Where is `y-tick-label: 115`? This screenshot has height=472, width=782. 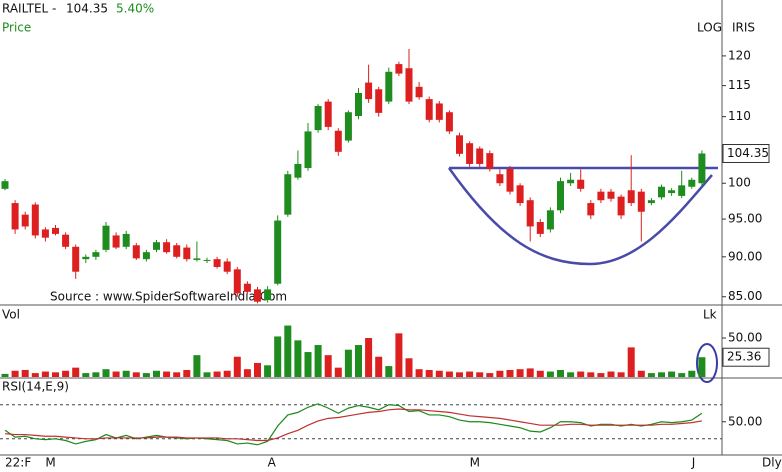
y-tick-label: 115 is located at coordinates (739, 85).